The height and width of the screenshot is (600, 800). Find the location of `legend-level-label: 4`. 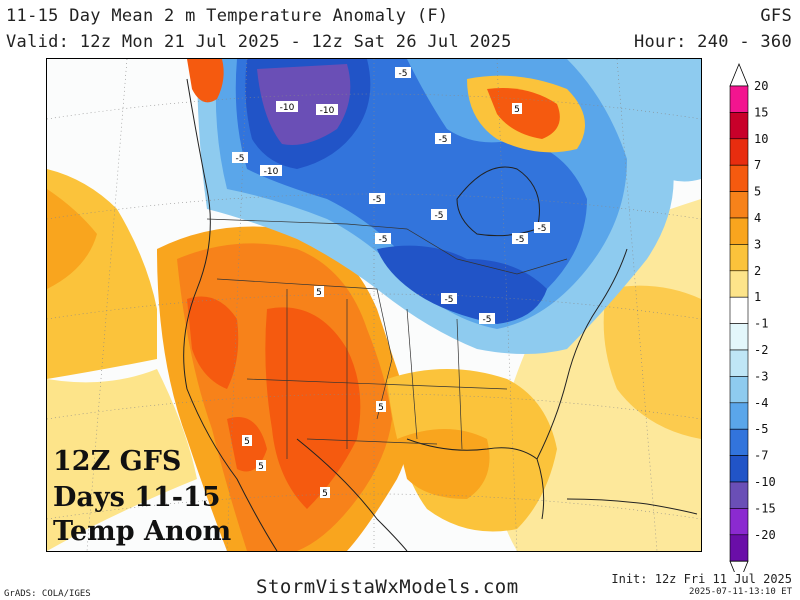

legend-level-label: 4 is located at coordinates (757, 218).